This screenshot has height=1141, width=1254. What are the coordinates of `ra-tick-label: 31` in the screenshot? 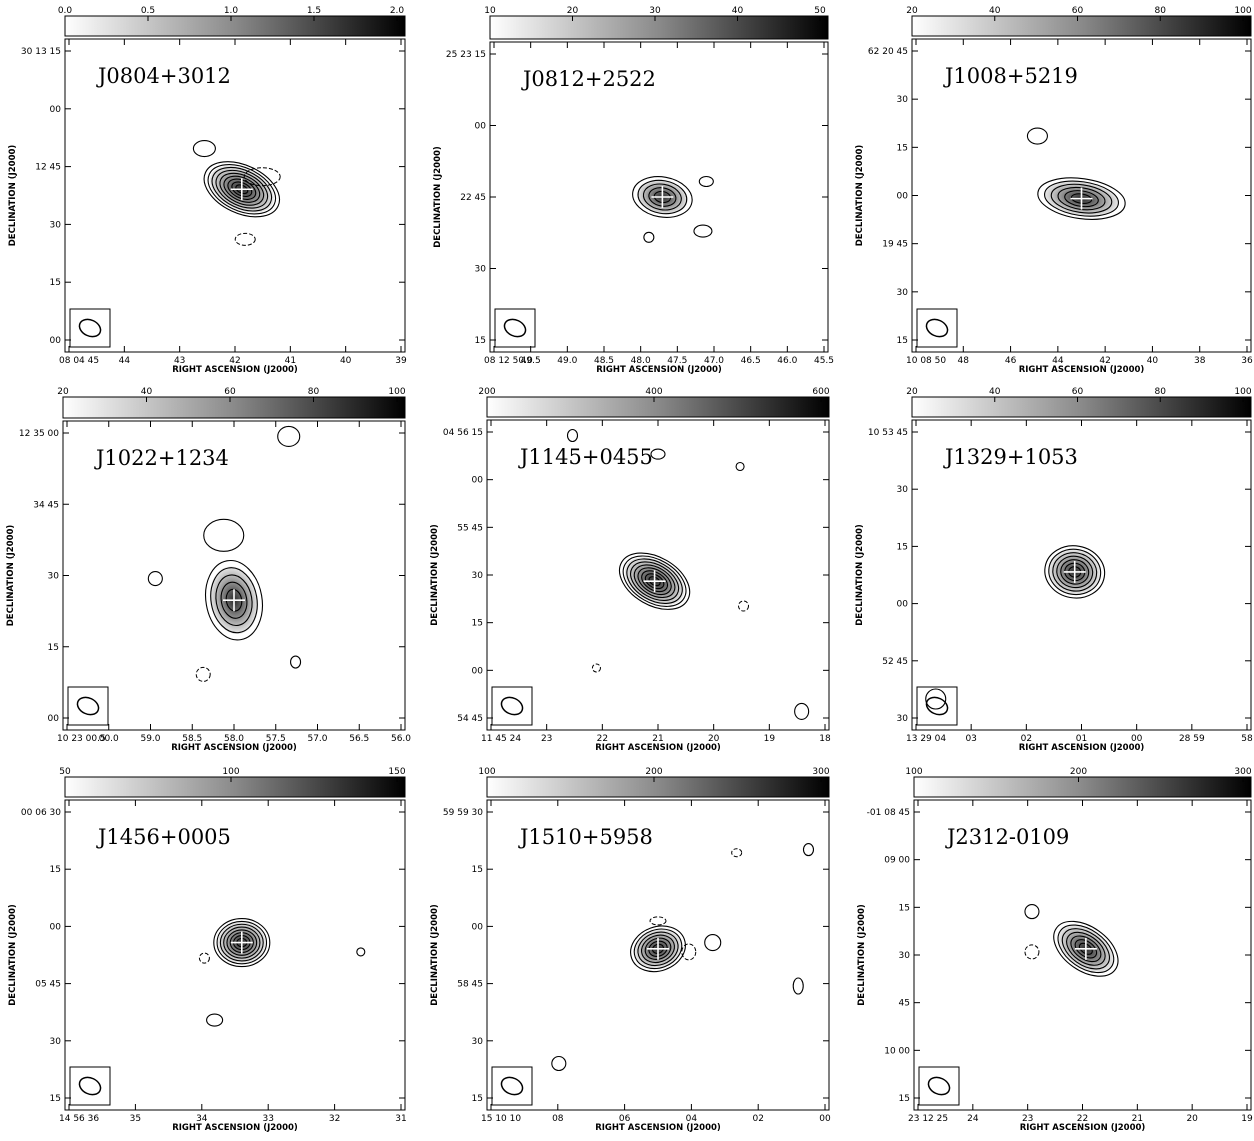 It's located at (400, 1119).